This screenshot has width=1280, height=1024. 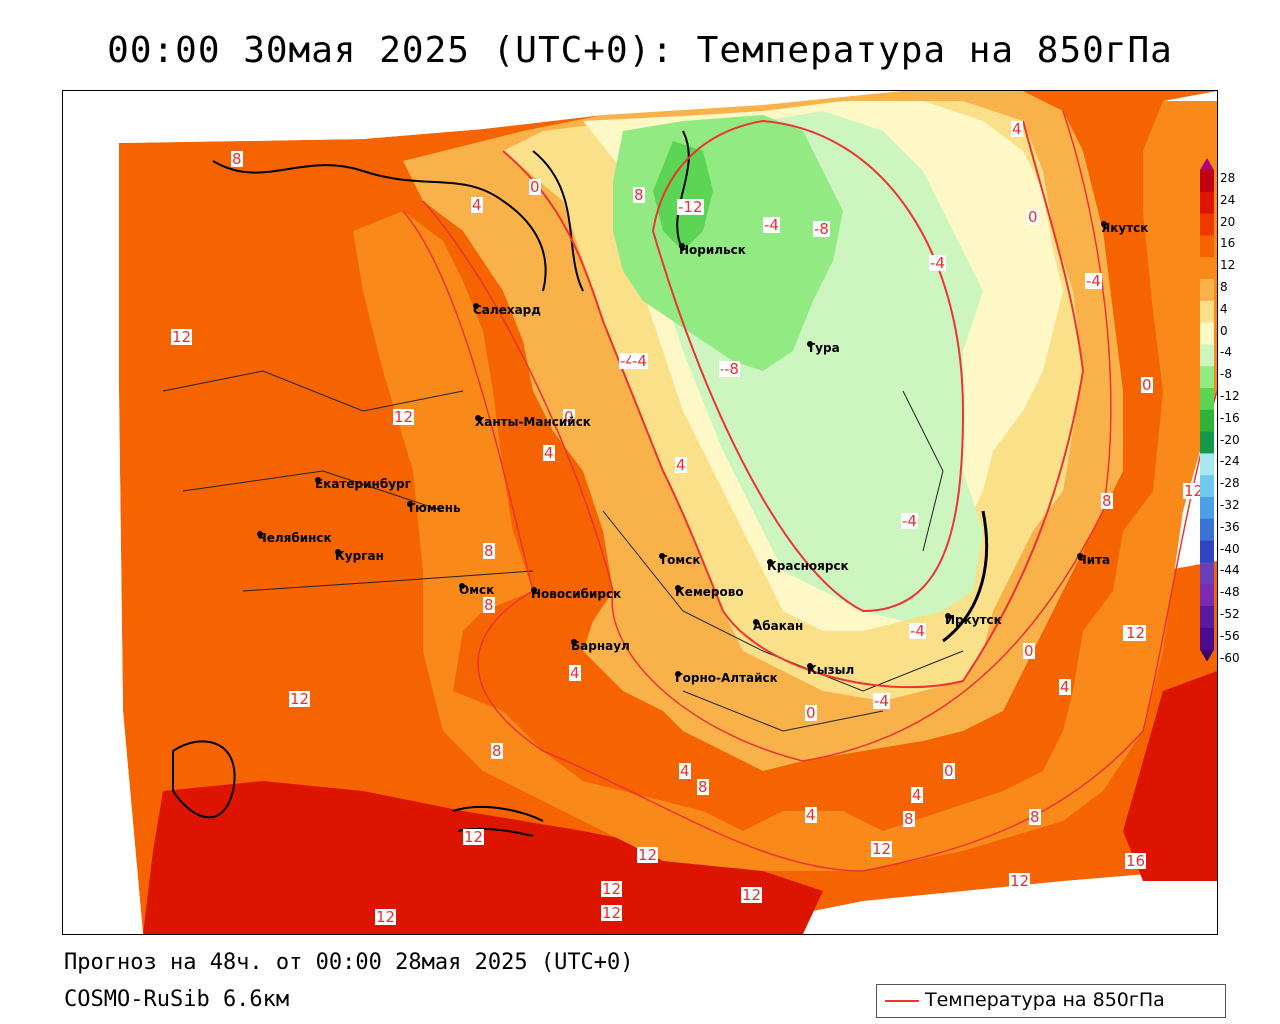 What do you see at coordinates (1230, 526) in the screenshot?
I see `colorbar-tick-label: -36` at bounding box center [1230, 526].